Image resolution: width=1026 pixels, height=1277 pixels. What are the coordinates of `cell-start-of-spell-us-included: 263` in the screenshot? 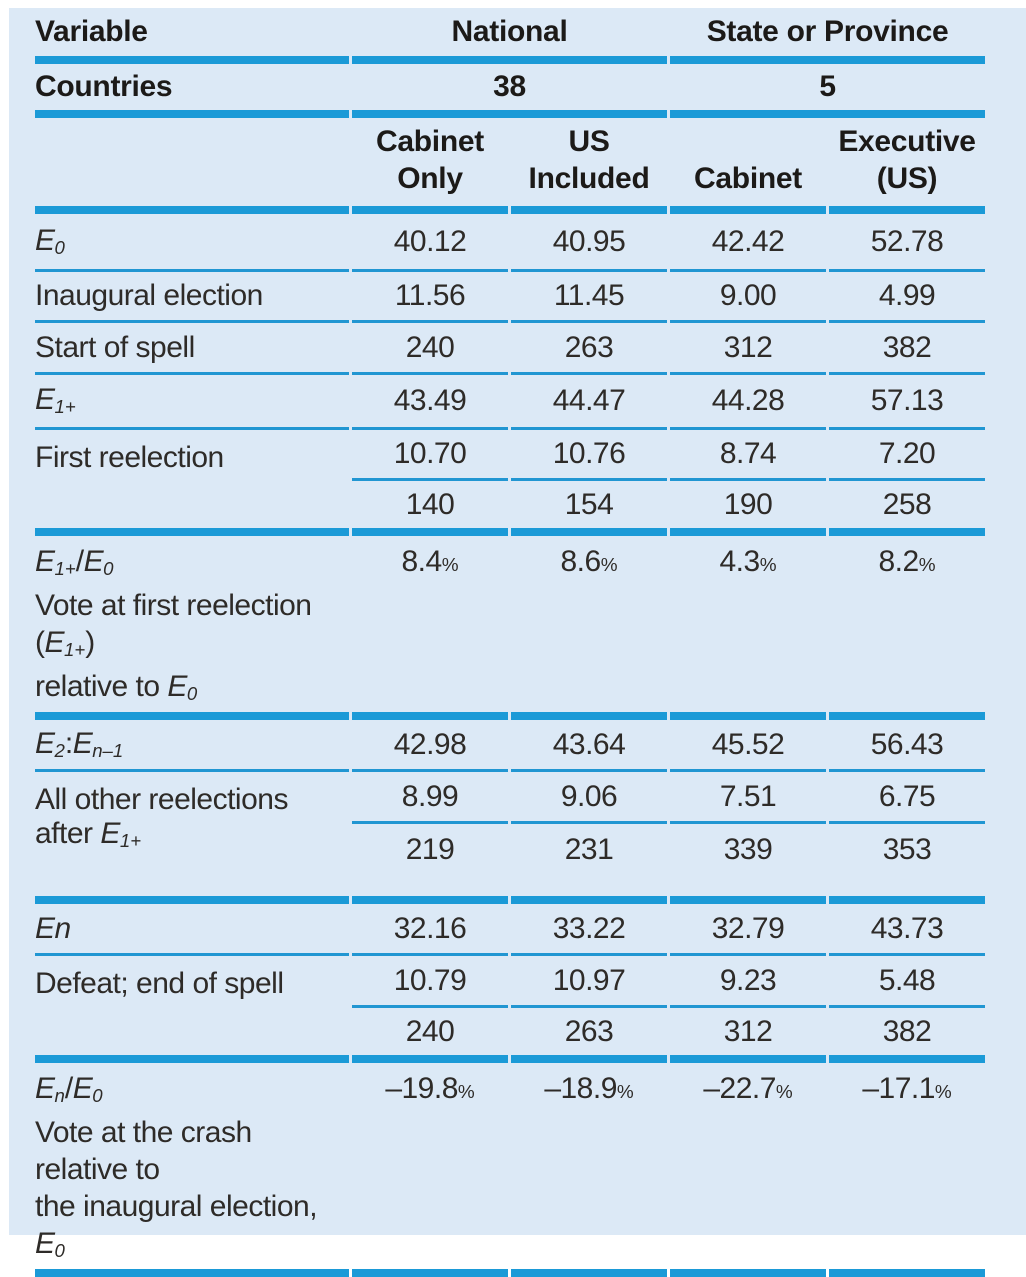 It's located at (589, 349).